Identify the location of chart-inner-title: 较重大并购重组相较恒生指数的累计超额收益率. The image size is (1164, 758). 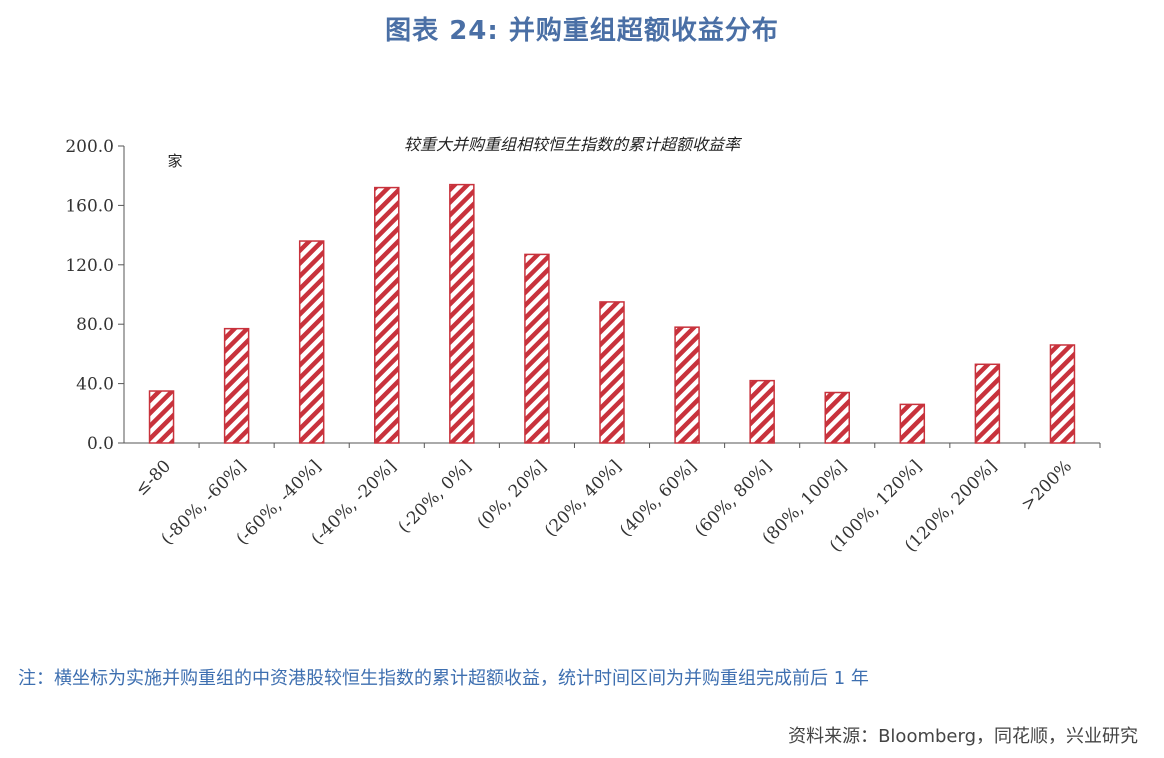
(573, 144).